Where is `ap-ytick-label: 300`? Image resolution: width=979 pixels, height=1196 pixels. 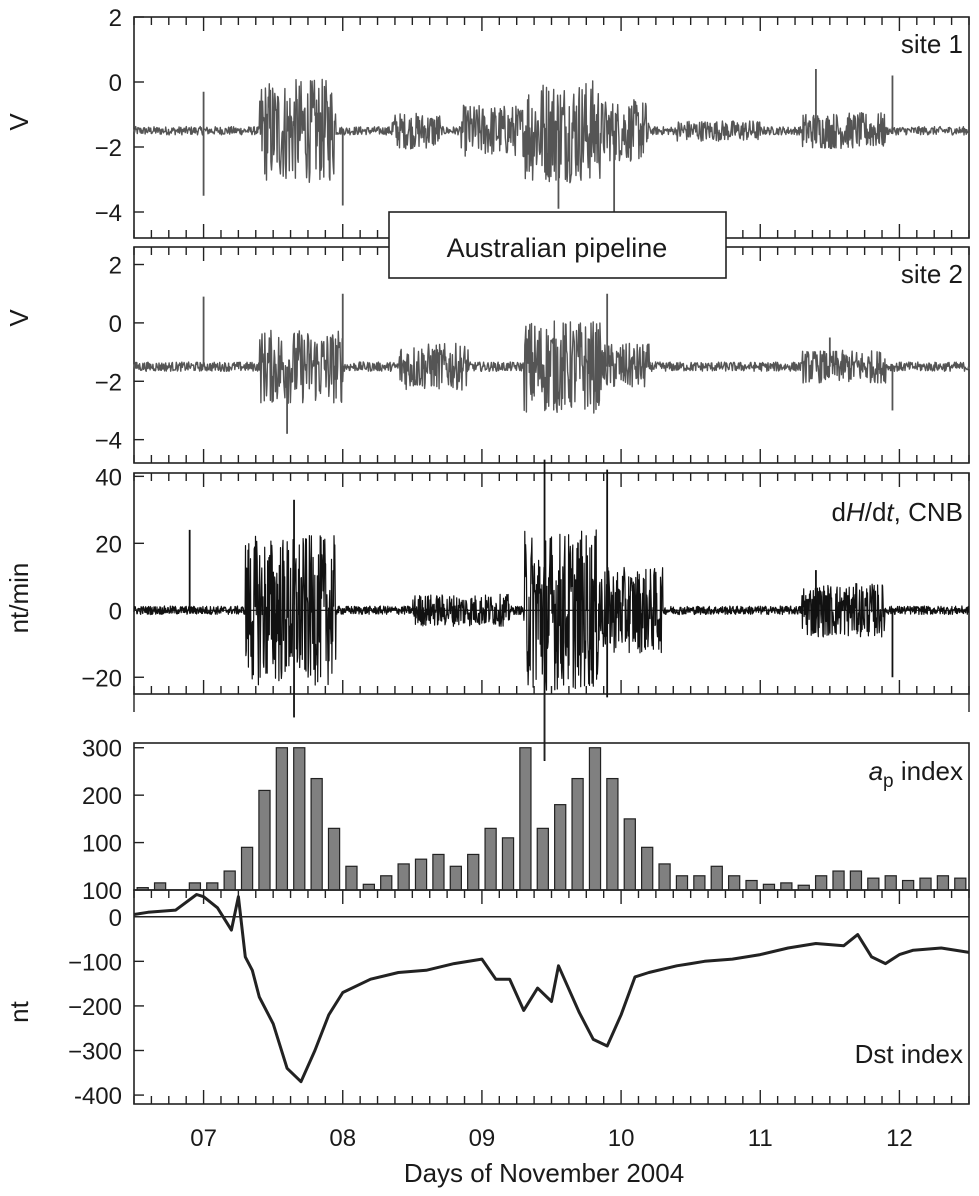
ap-ytick-label: 300 is located at coordinates (102, 749).